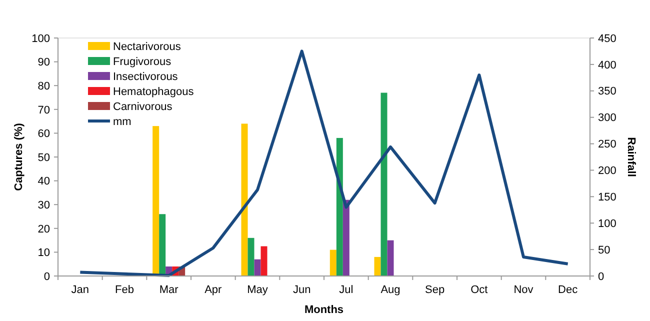 The width and height of the screenshot is (650, 321). Describe the element at coordinates (44, 182) in the screenshot. I see `y-tick-label: 40` at that location.